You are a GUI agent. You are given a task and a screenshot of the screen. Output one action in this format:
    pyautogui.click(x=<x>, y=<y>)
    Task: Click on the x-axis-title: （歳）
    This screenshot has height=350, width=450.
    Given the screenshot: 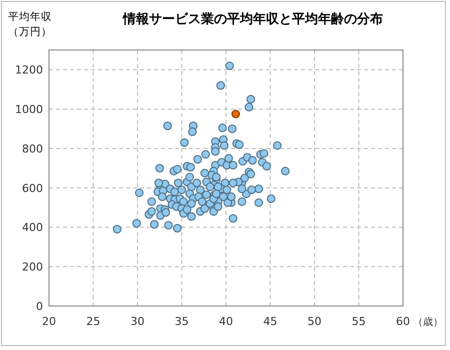 What is the action you would take?
    pyautogui.click(x=428, y=322)
    